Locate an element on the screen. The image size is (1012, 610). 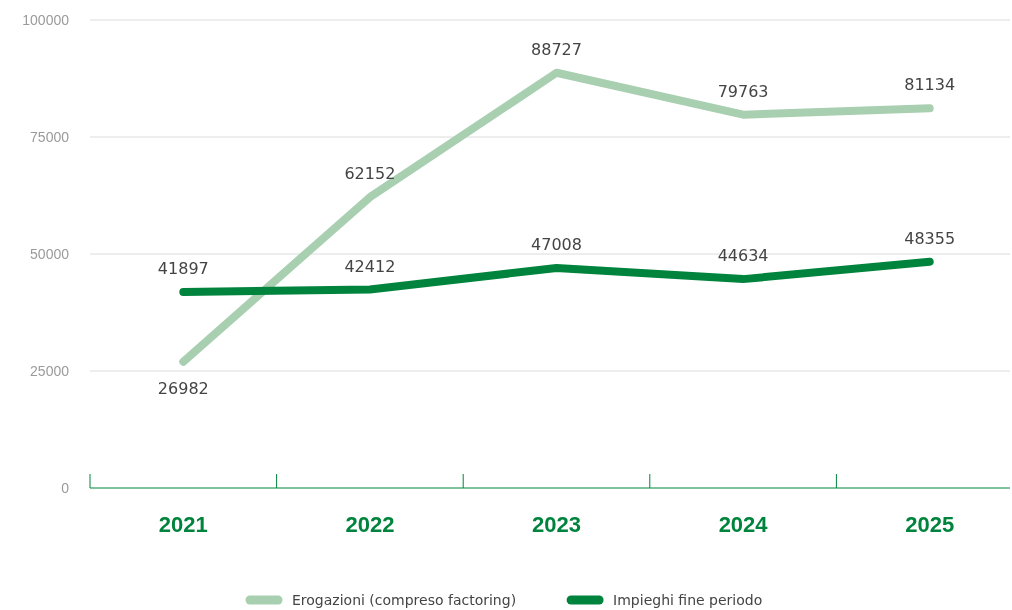
x-tick-label: 2022 is located at coordinates (370, 524).